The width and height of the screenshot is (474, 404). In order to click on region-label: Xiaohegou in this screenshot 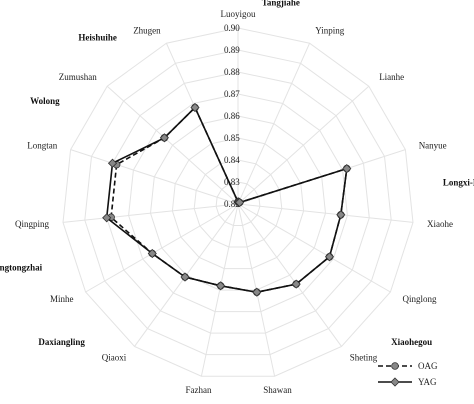, I will do `click(411, 342)`.